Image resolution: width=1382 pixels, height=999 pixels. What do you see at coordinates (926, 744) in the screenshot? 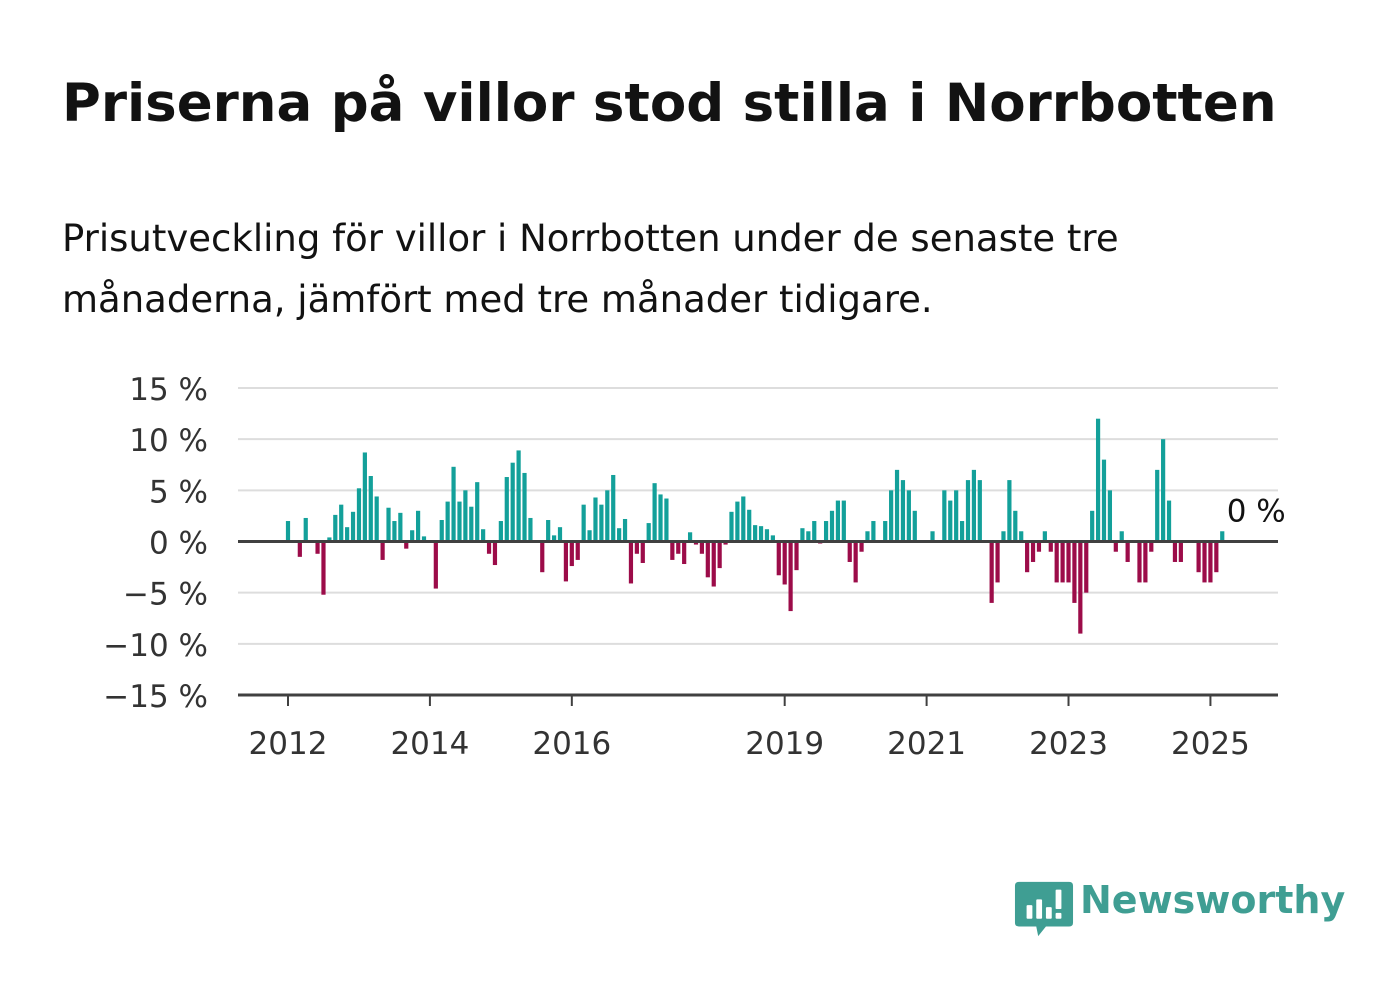
I see `x-tick-label: 2021` at bounding box center [926, 744].